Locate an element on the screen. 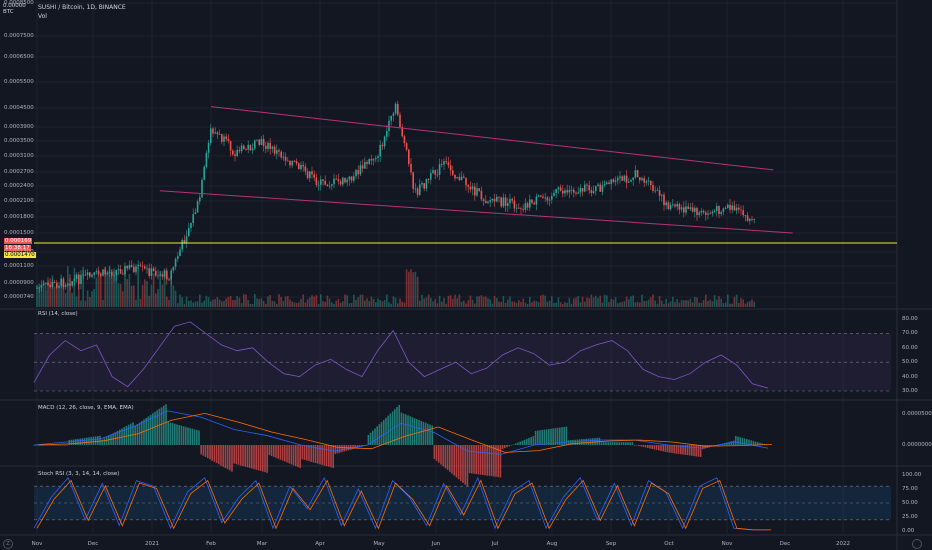 The image size is (932, 550). rsi-title: RSI (14, close) is located at coordinates (58, 314).